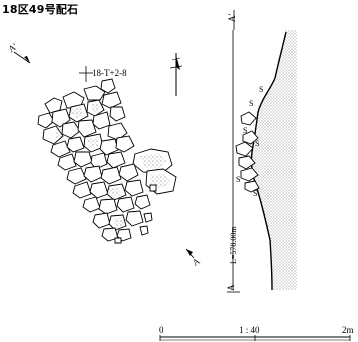 This screenshot has width=358, height=342. I want to click on scale-bar: 0 1 : 40 2m, so click(256, 333).